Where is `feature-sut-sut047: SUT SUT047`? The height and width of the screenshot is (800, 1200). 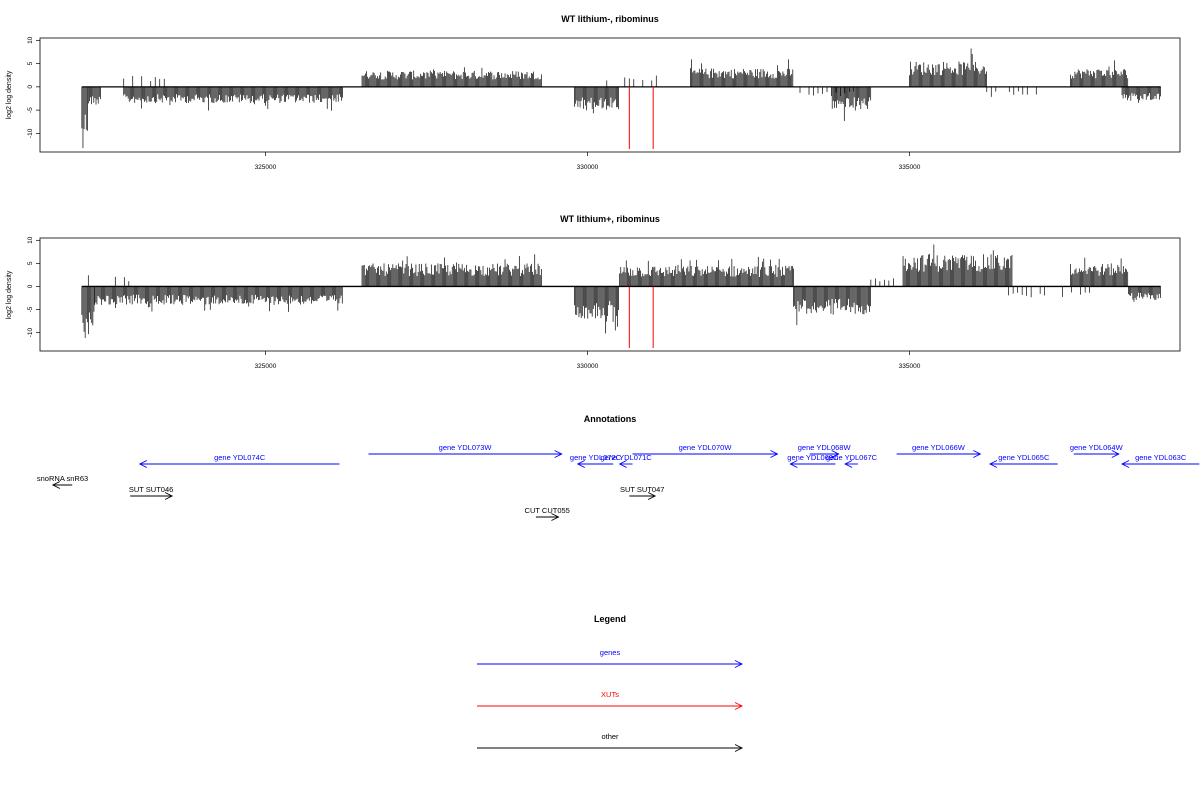 feature-sut-sut047: SUT SUT047 is located at coordinates (642, 492).